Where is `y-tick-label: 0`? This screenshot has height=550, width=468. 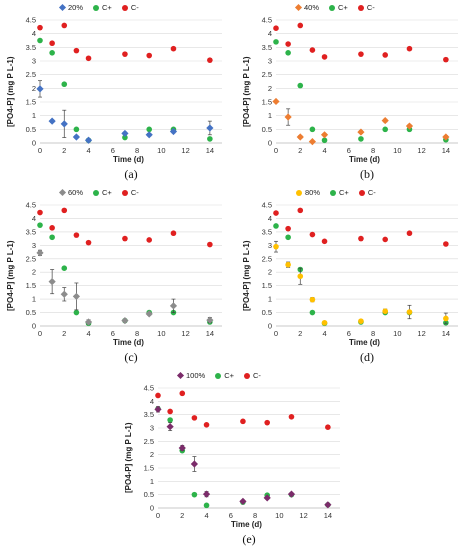
y-tick-label: 0 is located at coordinates (34, 326).